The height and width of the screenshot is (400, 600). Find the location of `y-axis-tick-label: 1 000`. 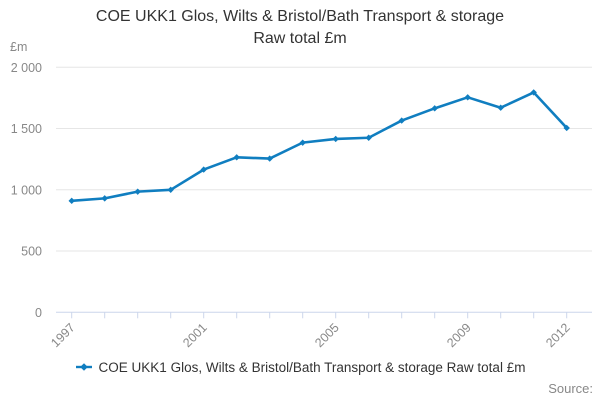

y-axis-tick-label: 1 000 is located at coordinates (26, 190).